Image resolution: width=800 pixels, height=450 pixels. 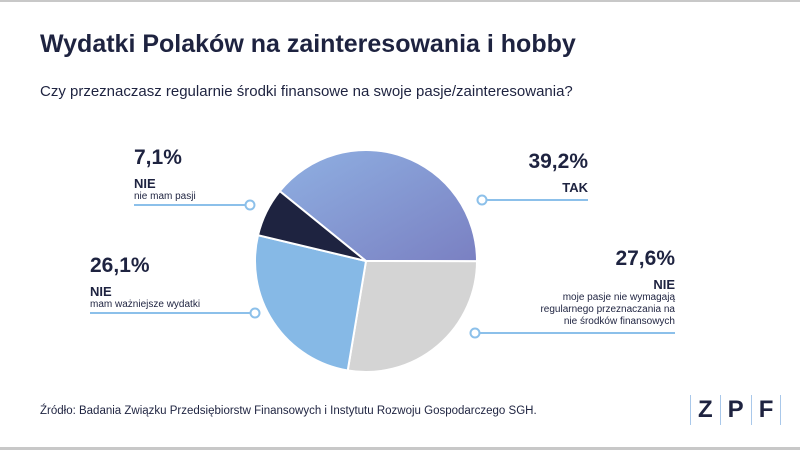 What do you see at coordinates (378, 206) in the screenshot?
I see `slice-tak` at bounding box center [378, 206].